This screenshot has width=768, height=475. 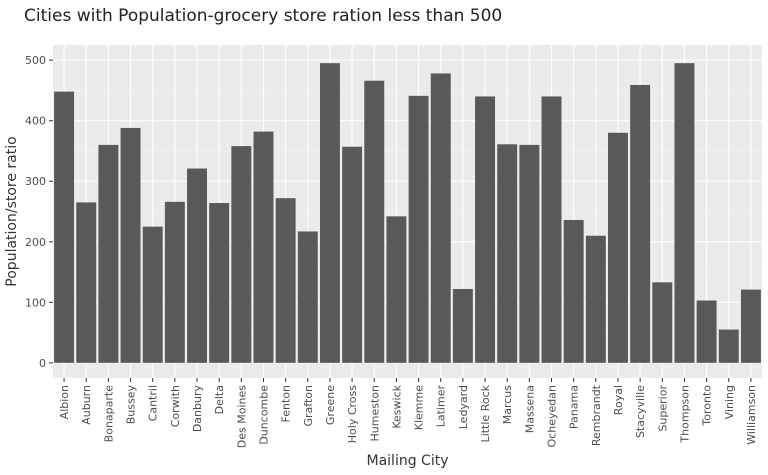 What do you see at coordinates (462, 325) in the screenshot?
I see `bar-ledyard` at bounding box center [462, 325].